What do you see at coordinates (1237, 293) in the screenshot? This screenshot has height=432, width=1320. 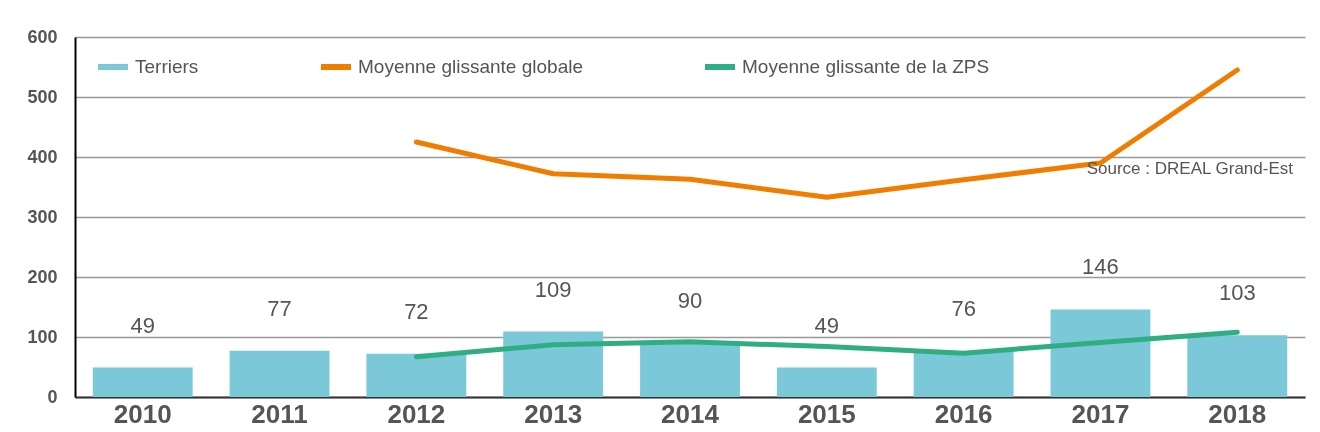 I see `data-label: 103` at bounding box center [1237, 293].